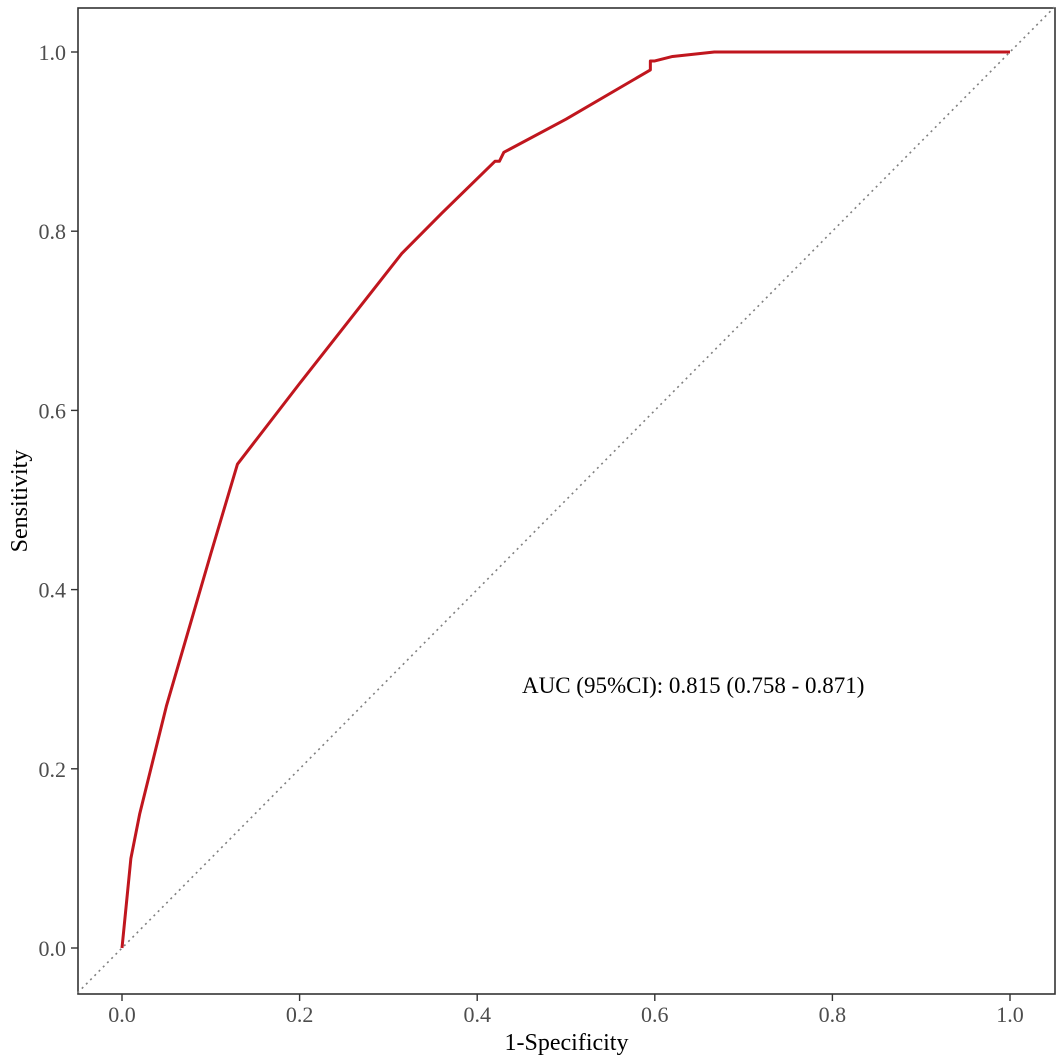 This screenshot has width=1063, height=1063. What do you see at coordinates (693, 685) in the screenshot?
I see `auc-annotation: AUC (95%CI): 0.815 (0.758 - 0.871)` at bounding box center [693, 685].